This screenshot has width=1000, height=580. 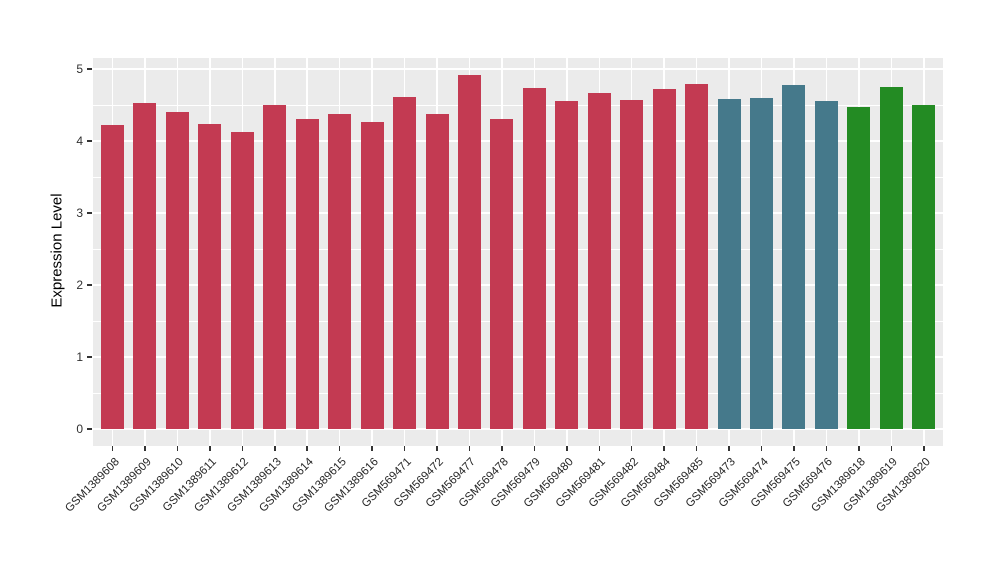 What do you see at coordinates (372, 275) in the screenshot?
I see `bar-GSM1389616` at bounding box center [372, 275].